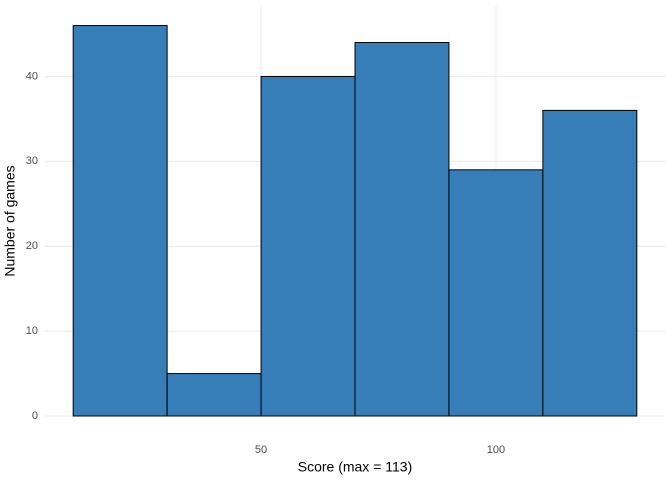 Image resolution: width=672 pixels, height=480 pixels. What do you see at coordinates (32, 76) in the screenshot?
I see `y-tick-label: 40` at bounding box center [32, 76].